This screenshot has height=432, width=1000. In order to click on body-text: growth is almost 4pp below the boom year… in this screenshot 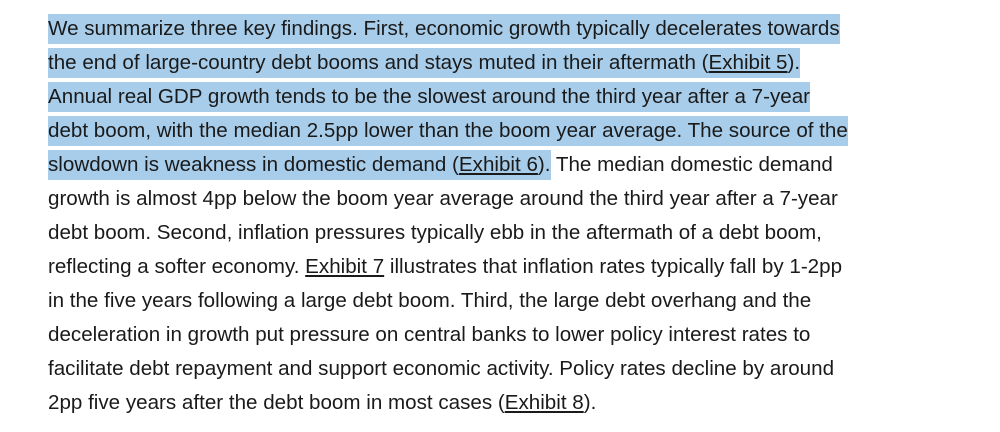, I will do `click(443, 198)`.